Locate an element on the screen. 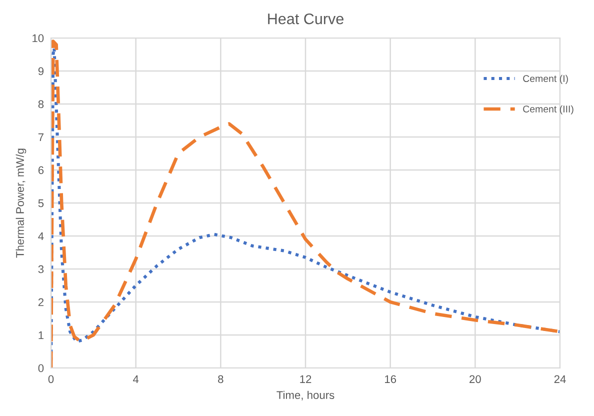 Image resolution: width=594 pixels, height=416 pixels. y-tick-label: 2 is located at coordinates (41, 302).